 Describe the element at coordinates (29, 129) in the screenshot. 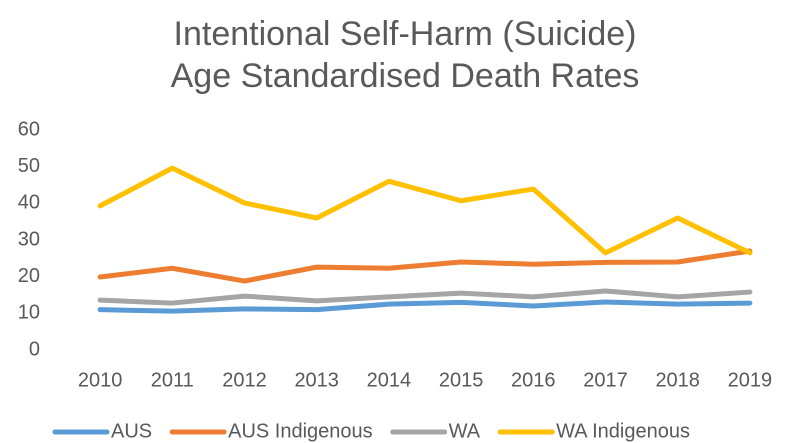

I see `y-tick-label: 60` at that location.